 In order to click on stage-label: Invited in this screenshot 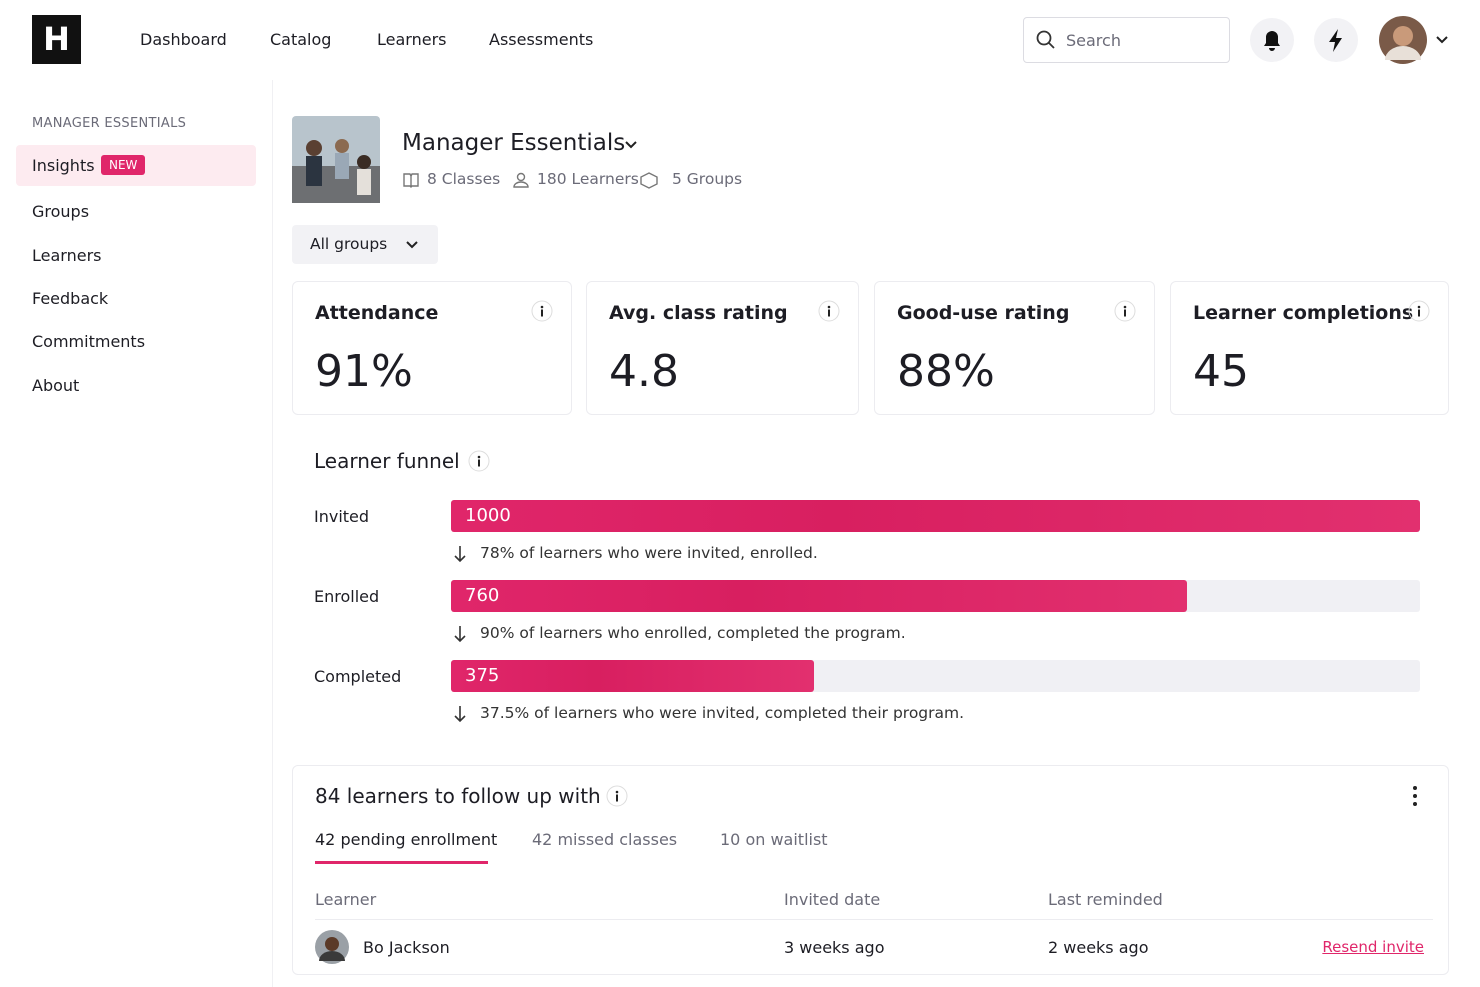, I will do `click(342, 516)`.